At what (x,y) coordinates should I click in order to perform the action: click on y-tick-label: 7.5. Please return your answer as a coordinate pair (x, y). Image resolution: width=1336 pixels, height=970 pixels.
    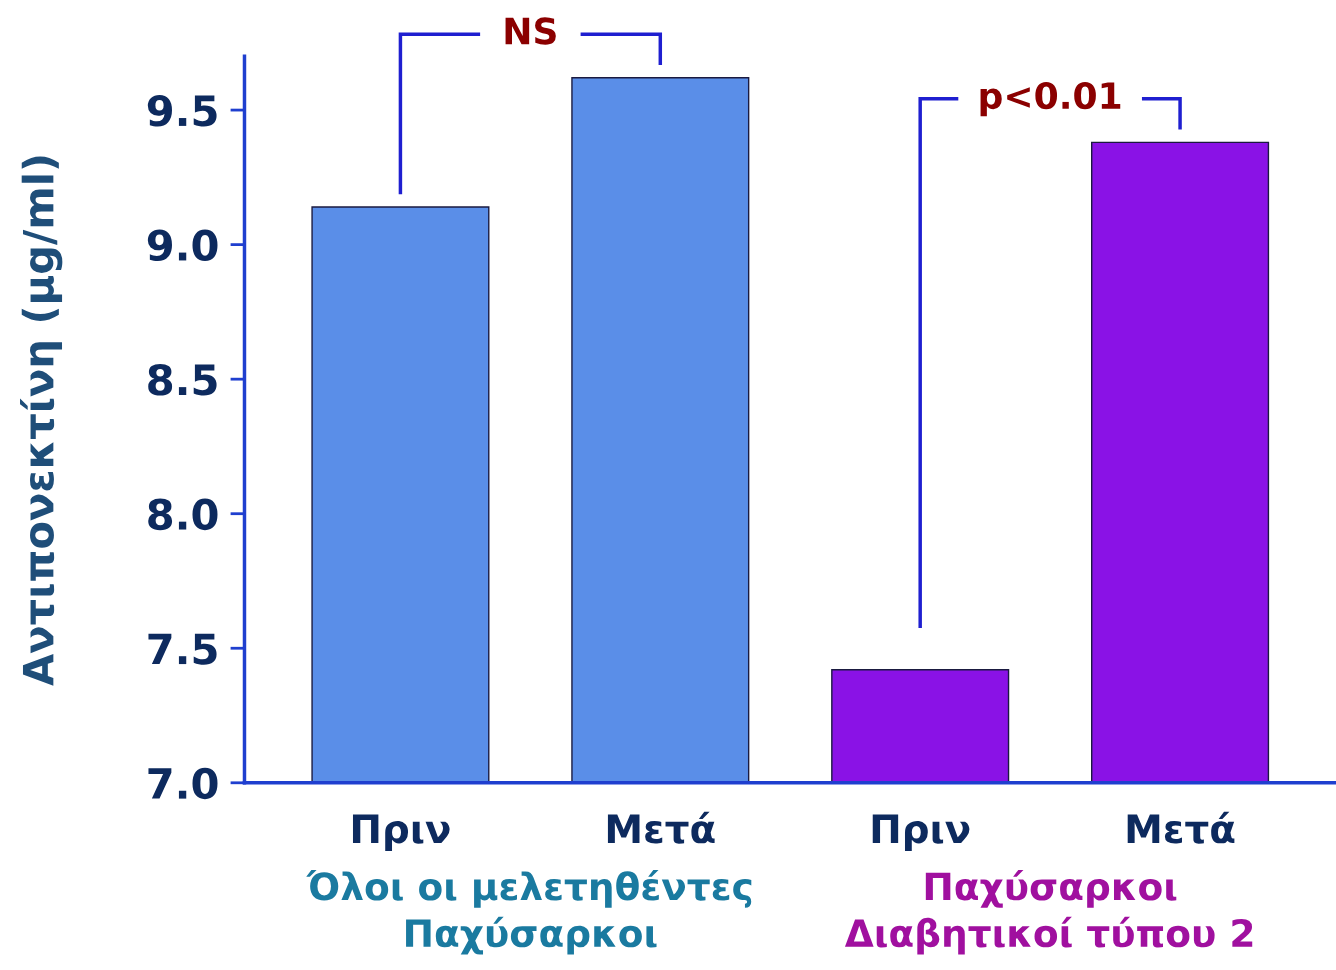
    Looking at the image, I should click on (182, 649).